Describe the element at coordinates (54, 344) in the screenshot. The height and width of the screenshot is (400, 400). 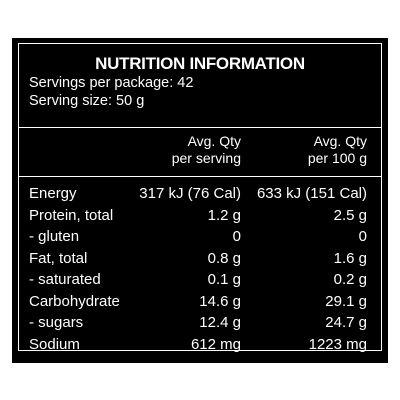
I see `nutrient-name: Sodium` at that location.